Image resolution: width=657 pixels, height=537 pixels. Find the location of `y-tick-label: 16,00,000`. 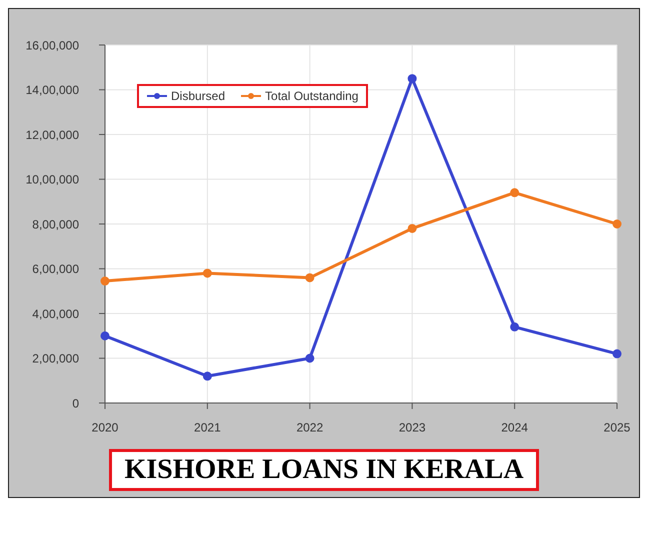

y-tick-label: 16,00,000 is located at coordinates (53, 45).